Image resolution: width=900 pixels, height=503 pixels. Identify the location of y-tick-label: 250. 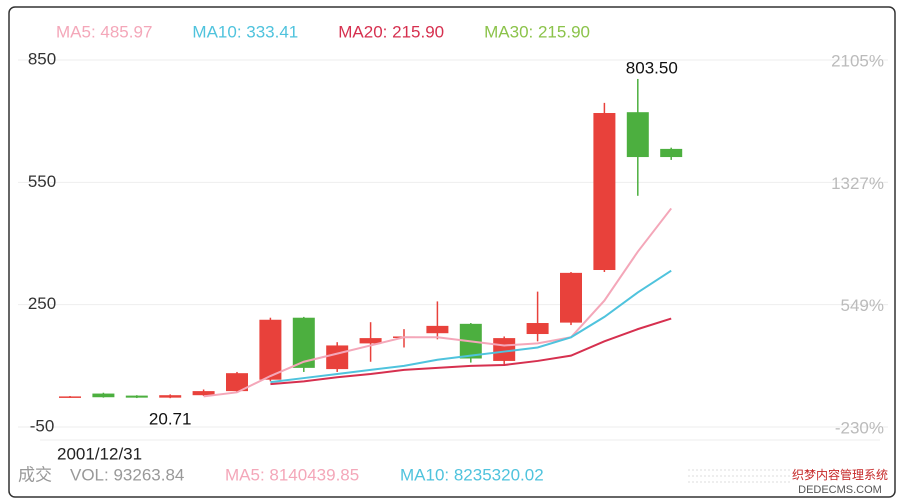
(42, 303).